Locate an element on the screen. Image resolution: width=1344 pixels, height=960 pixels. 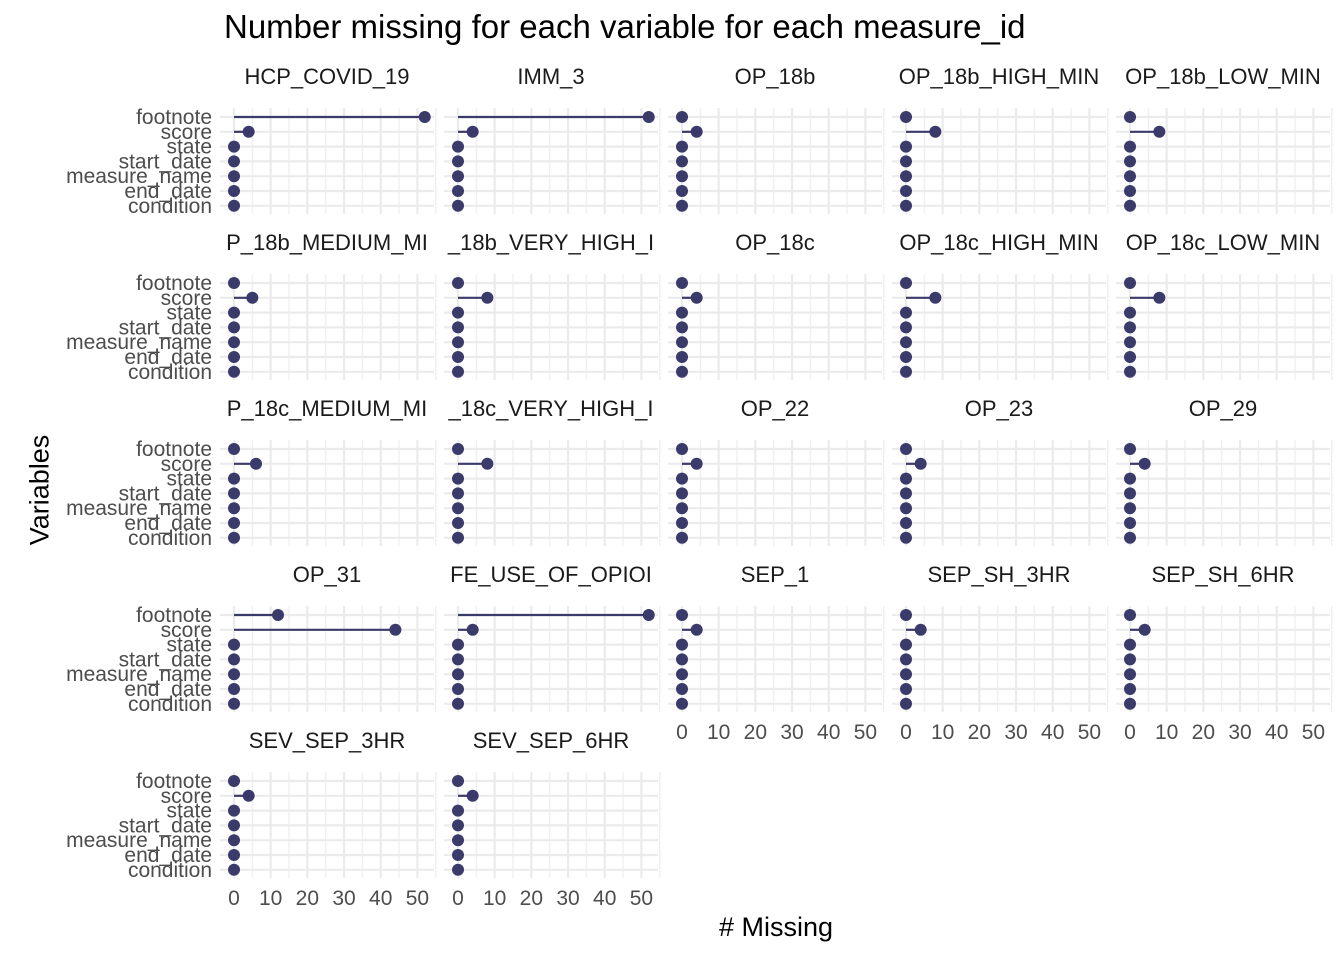
facet-strip-label: SEP_SH_6HR is located at coordinates (1222, 574).